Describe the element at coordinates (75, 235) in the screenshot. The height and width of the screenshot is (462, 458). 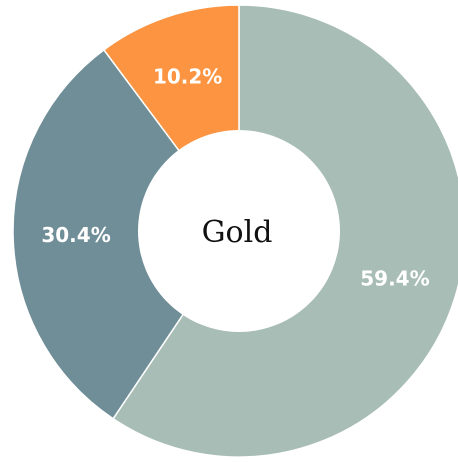
I see `slice-label-2: 30.4%` at that location.